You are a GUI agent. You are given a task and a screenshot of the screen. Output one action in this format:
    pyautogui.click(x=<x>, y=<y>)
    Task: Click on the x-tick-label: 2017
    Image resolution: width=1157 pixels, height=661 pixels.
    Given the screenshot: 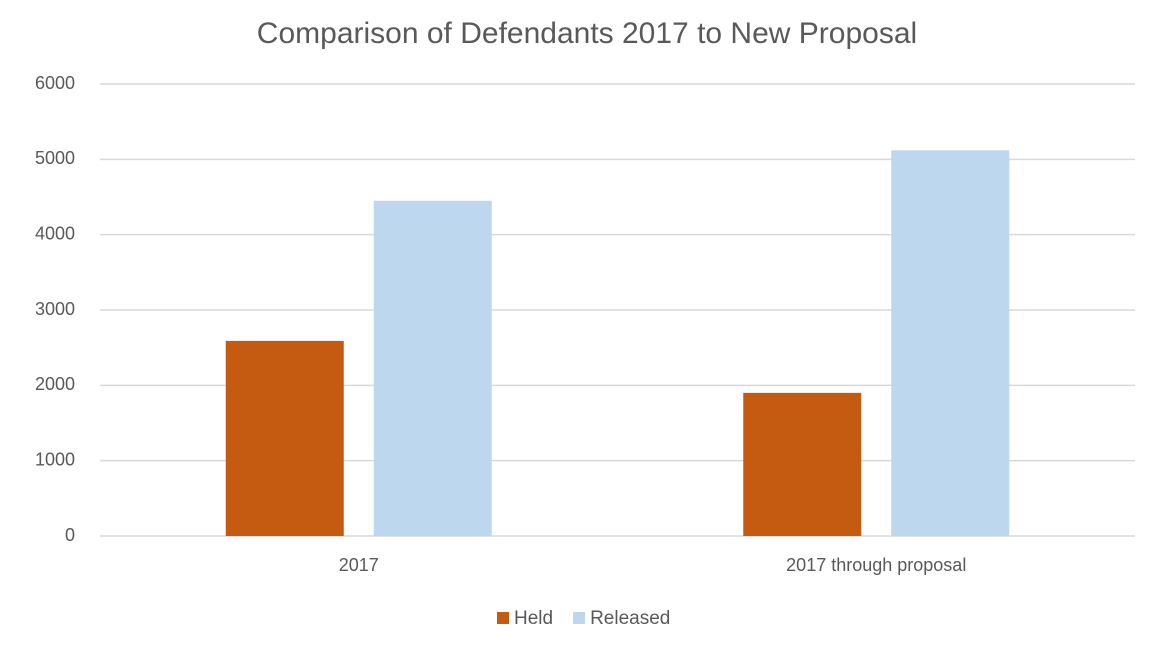 What is the action you would take?
    pyautogui.click(x=359, y=565)
    